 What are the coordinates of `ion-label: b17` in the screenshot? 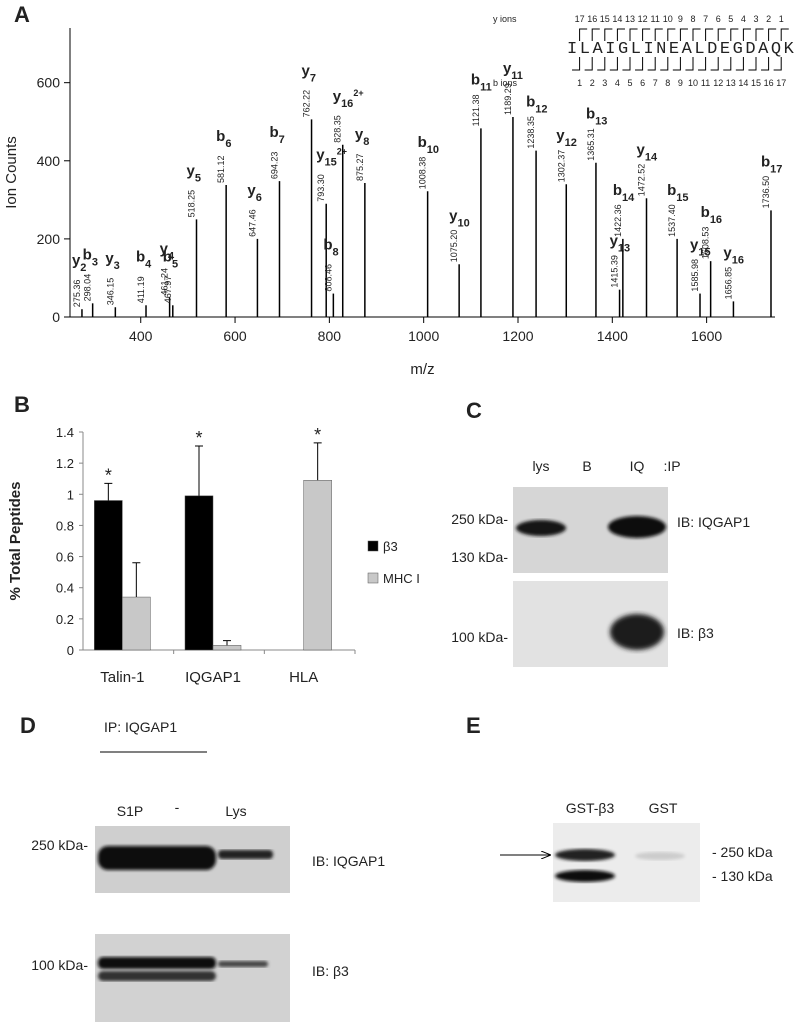 It's located at (771, 164).